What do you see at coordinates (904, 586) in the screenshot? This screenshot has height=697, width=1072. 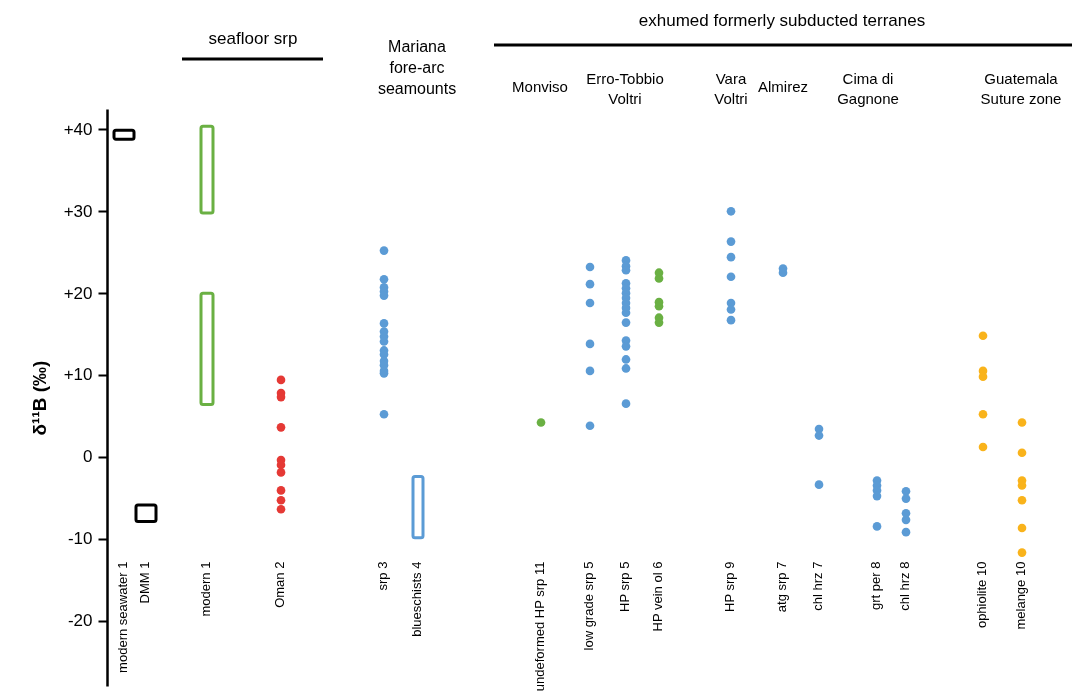 I see `x-tick-label: chl hrz 8` at bounding box center [904, 586].